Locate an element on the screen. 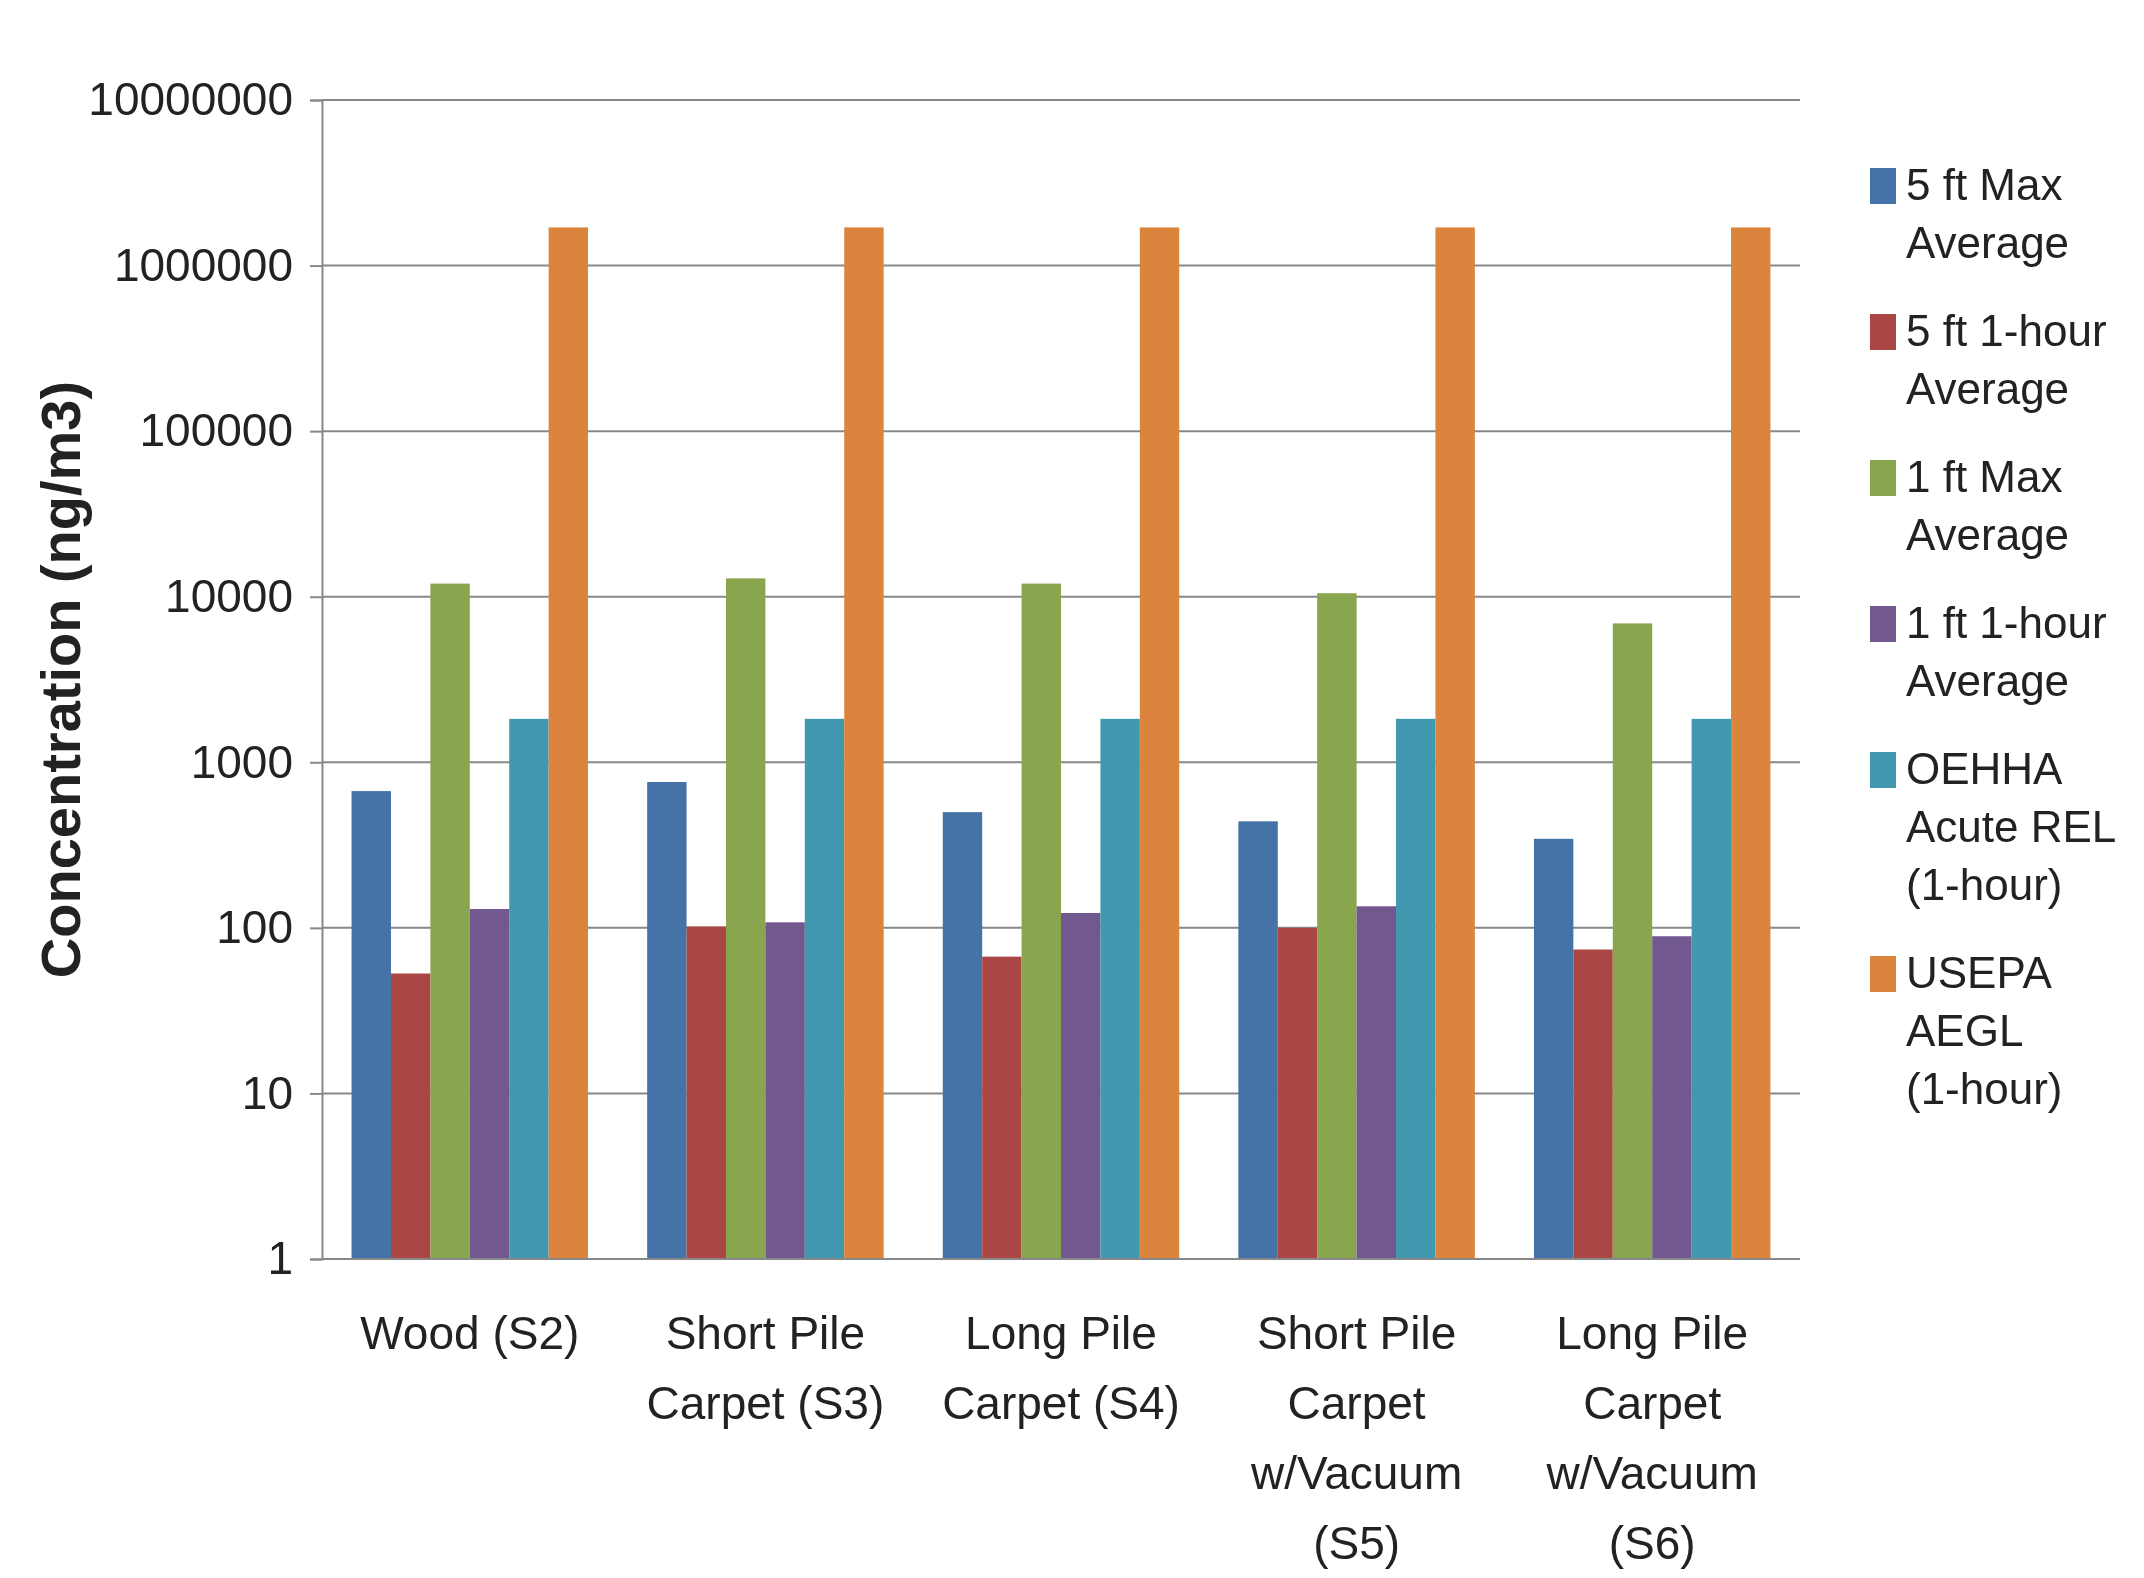 The height and width of the screenshot is (1578, 2144). legend-label: 1 ft 1-hour Average is located at coordinates (2006, 651).